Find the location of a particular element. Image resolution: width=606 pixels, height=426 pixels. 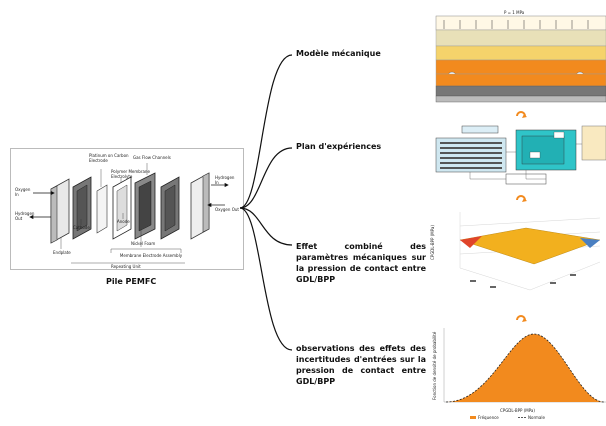

doe-links is located at coordinates (525, 161).